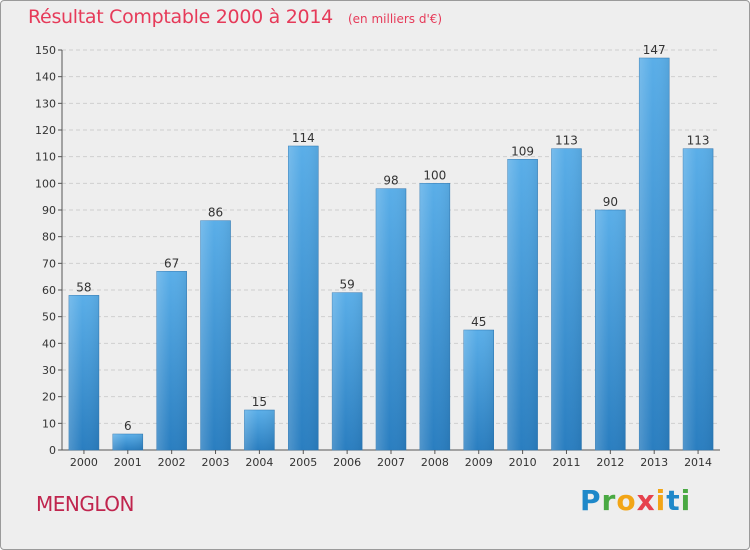 This screenshot has height=550, width=750. What do you see at coordinates (45, 157) in the screenshot?
I see `y-tick-label: 110` at bounding box center [45, 157].